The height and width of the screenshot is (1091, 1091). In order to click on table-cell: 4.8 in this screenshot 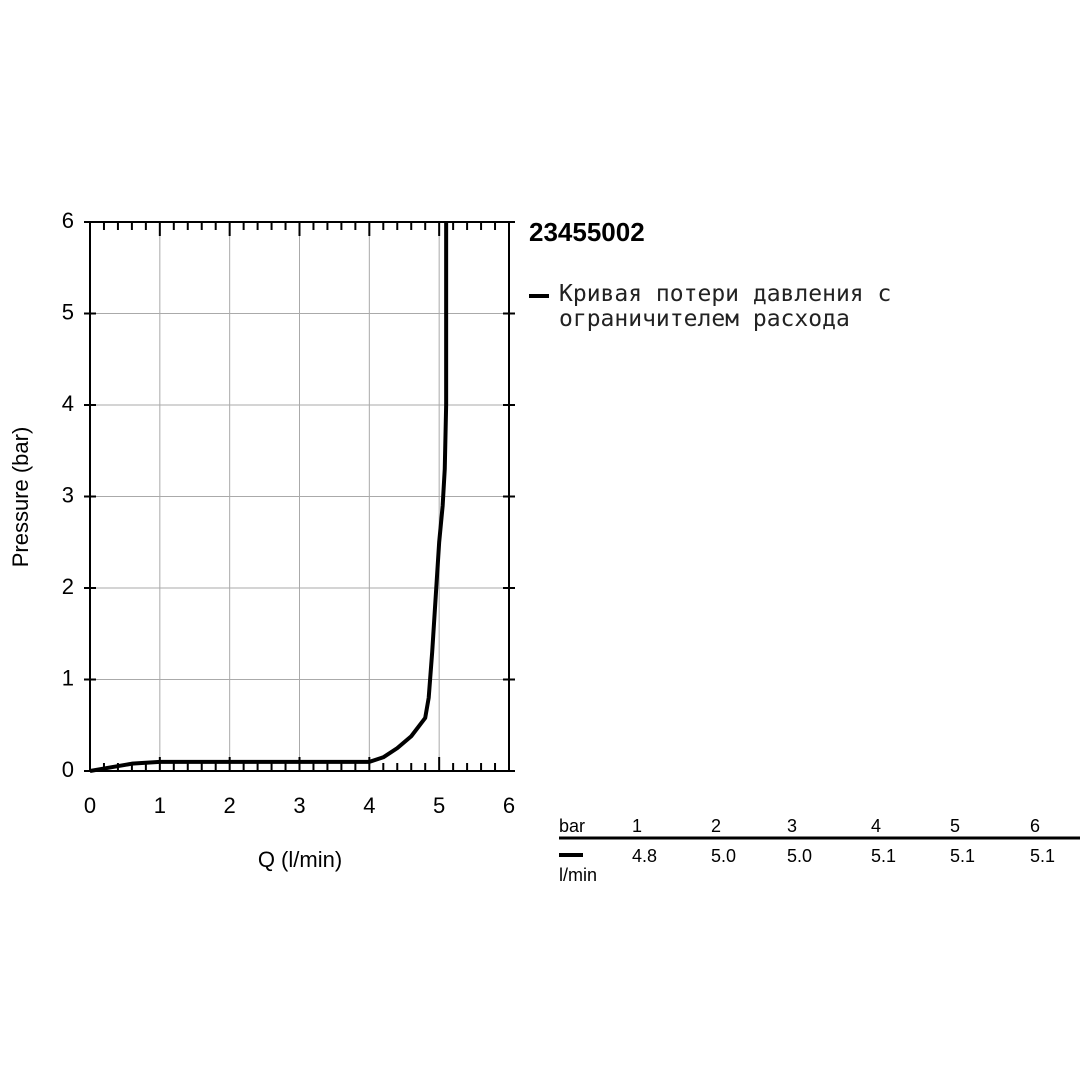, I will do `click(644, 856)`.